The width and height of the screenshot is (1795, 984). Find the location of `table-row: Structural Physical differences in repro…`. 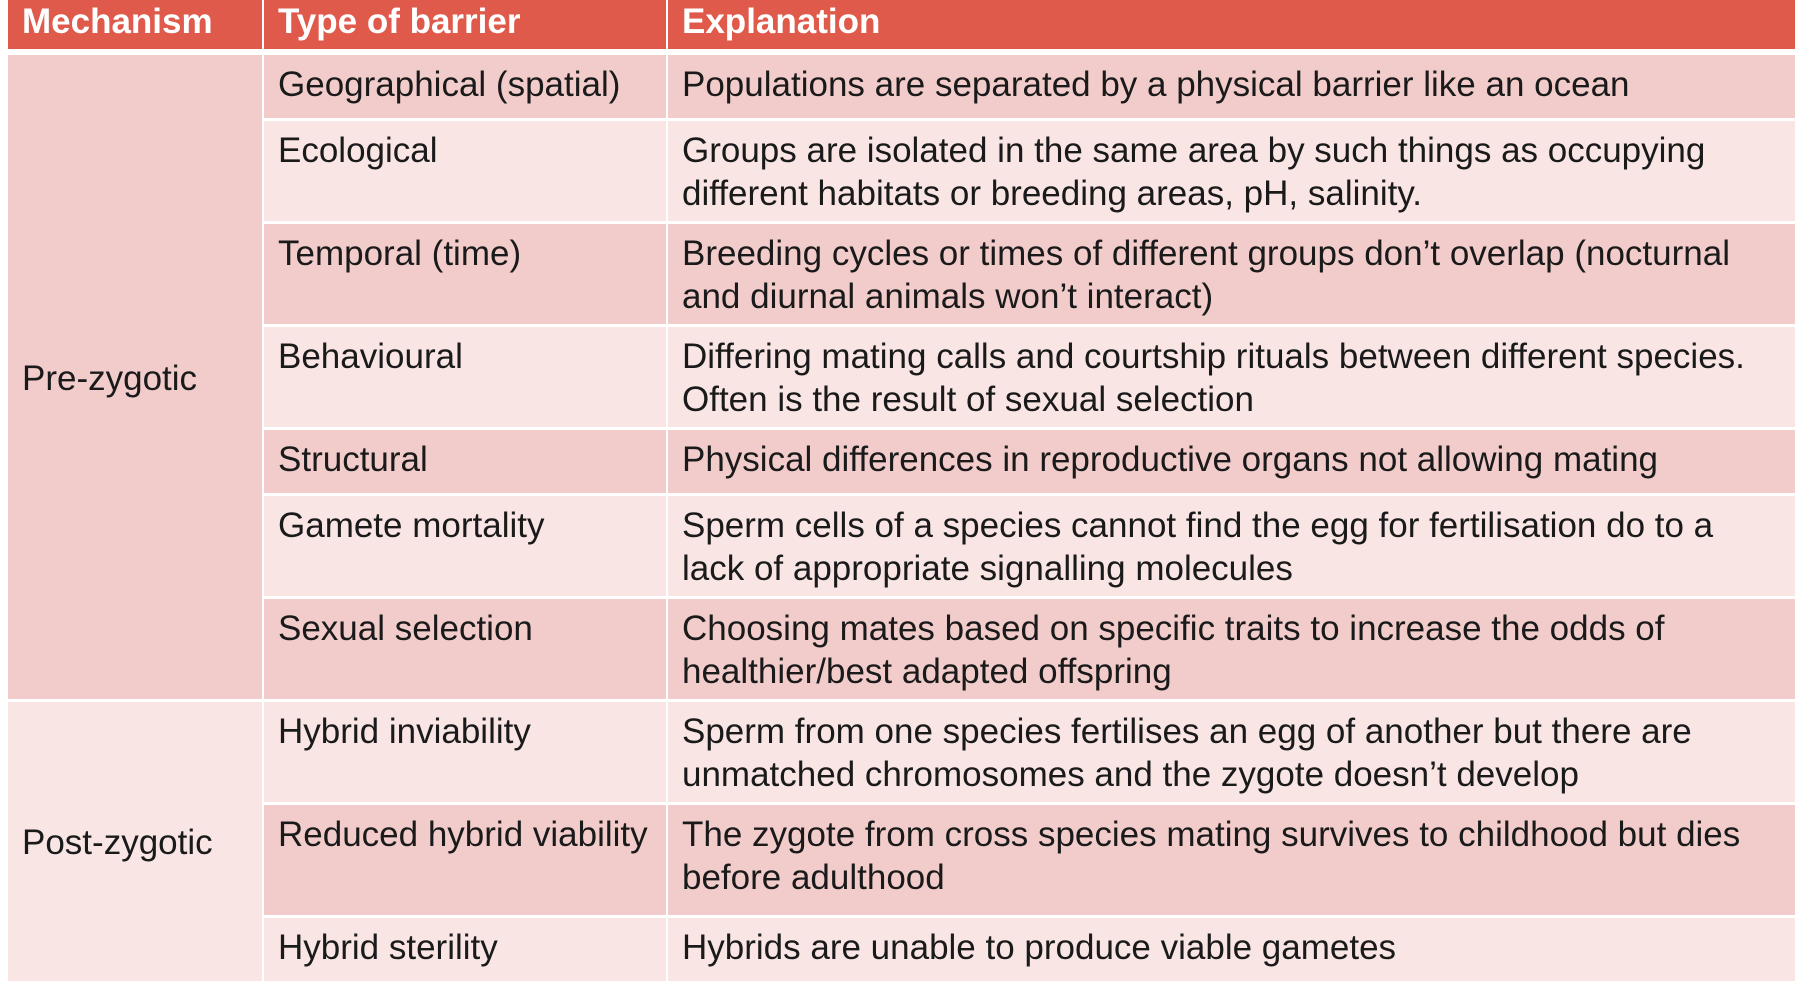

table-row: Structural Physical differences in repro… is located at coordinates (901, 463).